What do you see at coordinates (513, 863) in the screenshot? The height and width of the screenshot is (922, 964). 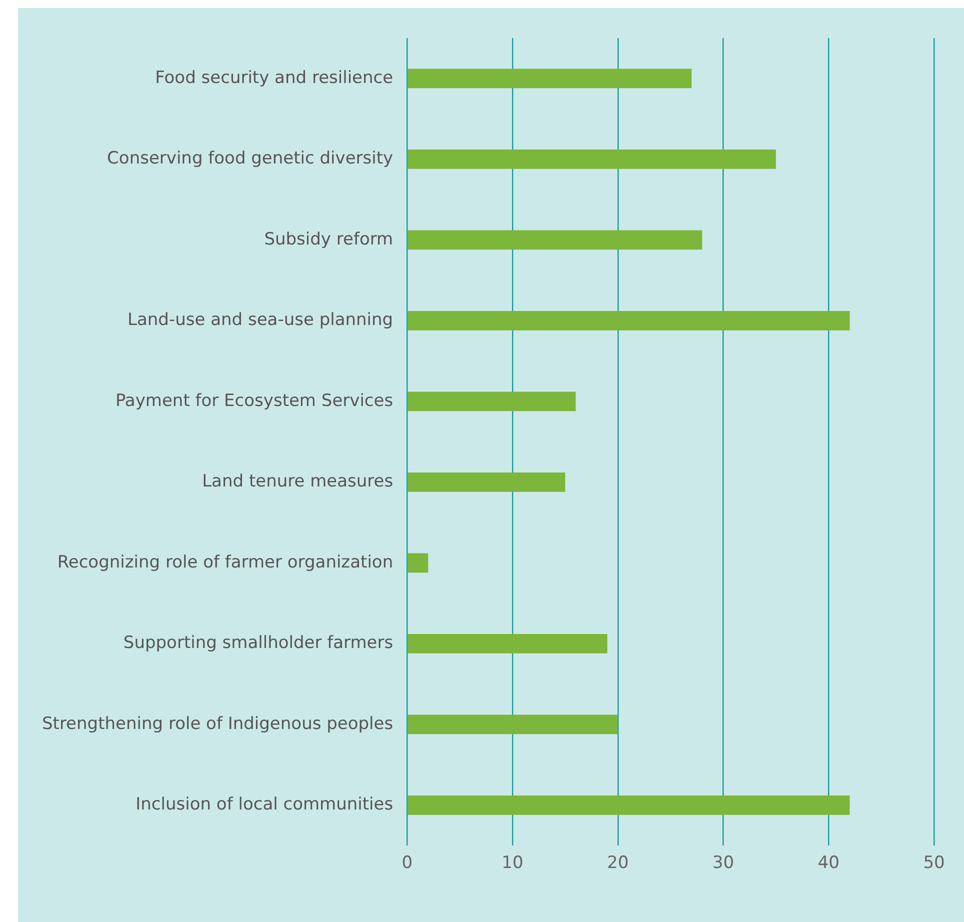 I see `x-tick-label: 10` at bounding box center [513, 863].